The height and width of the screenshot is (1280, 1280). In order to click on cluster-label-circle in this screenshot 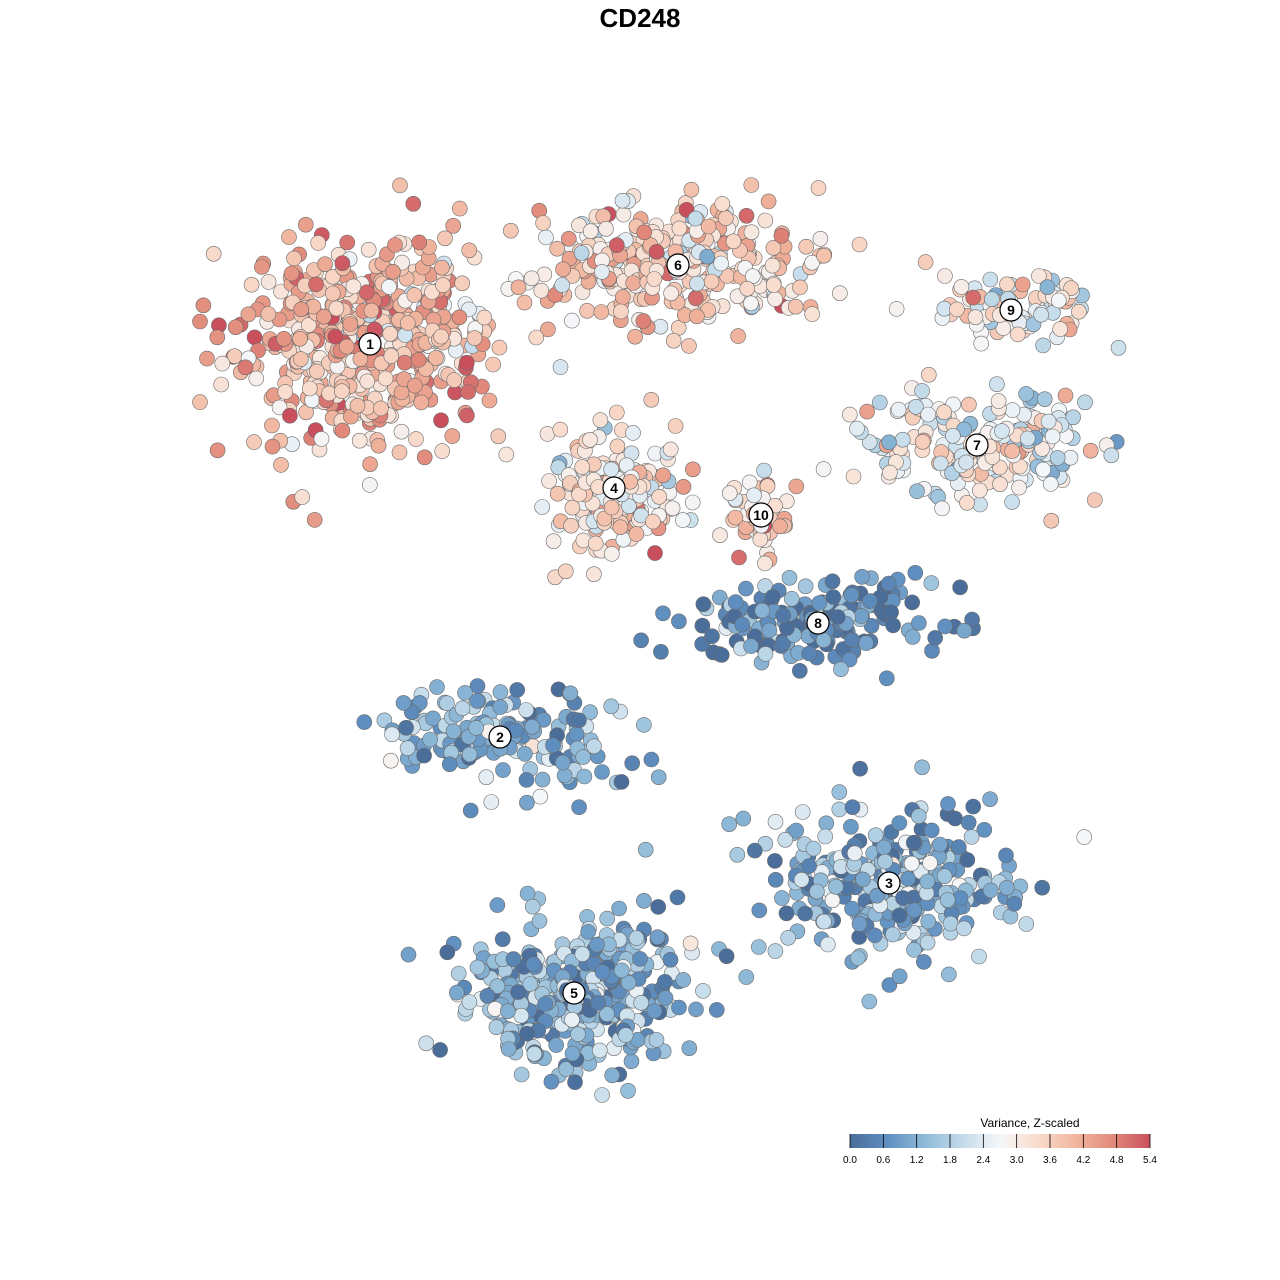, I will do `click(818, 623)`.